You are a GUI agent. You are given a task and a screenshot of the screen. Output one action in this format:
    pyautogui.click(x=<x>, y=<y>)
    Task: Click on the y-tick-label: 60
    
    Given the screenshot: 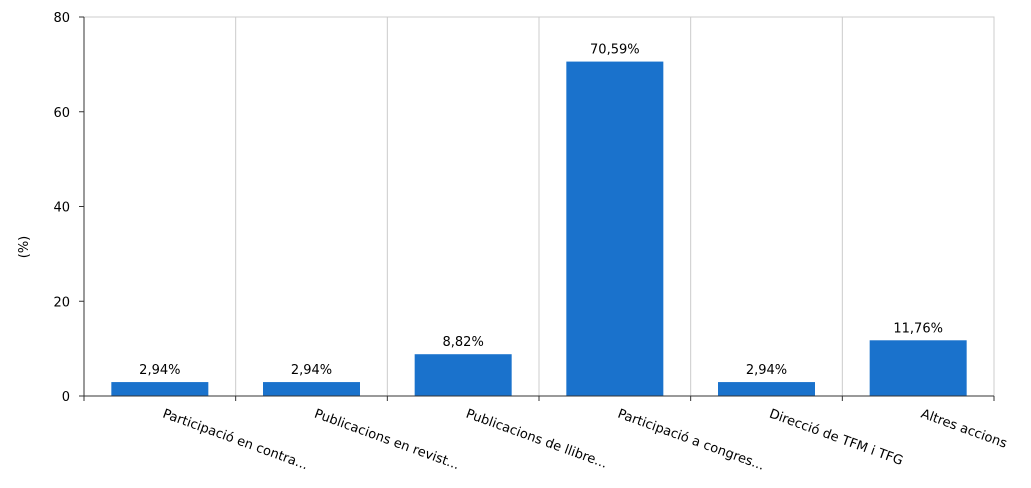 What is the action you would take?
    pyautogui.click(x=61, y=113)
    